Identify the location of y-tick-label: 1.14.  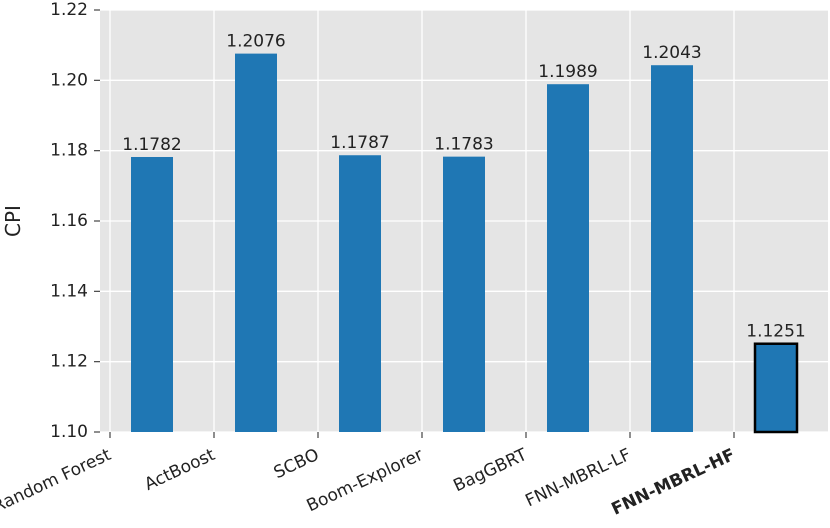
(69, 291).